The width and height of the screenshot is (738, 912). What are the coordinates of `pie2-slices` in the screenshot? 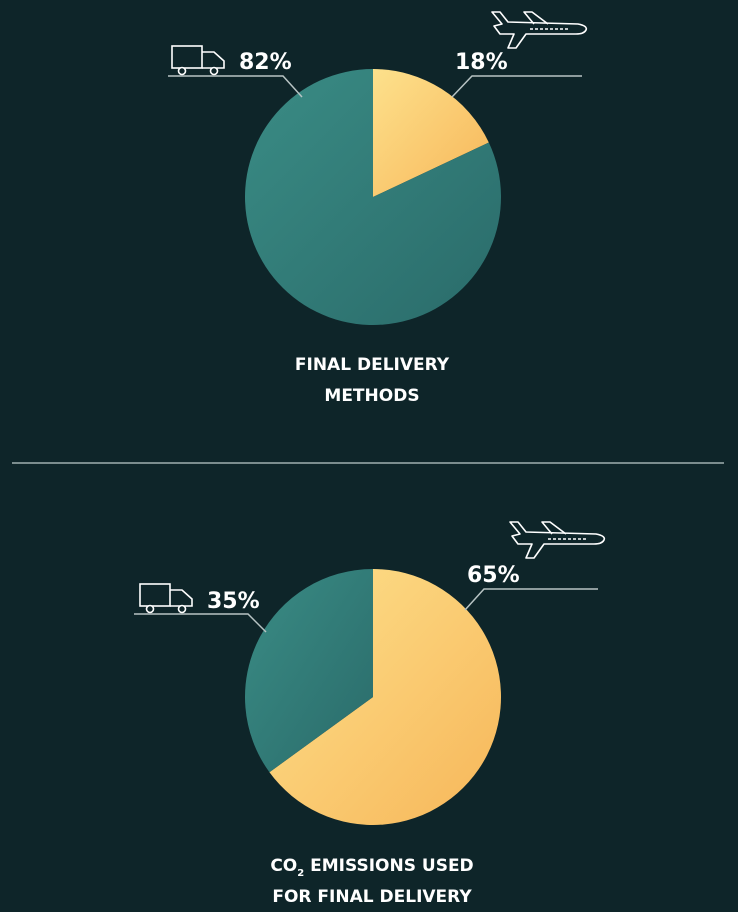 It's located at (373, 697).